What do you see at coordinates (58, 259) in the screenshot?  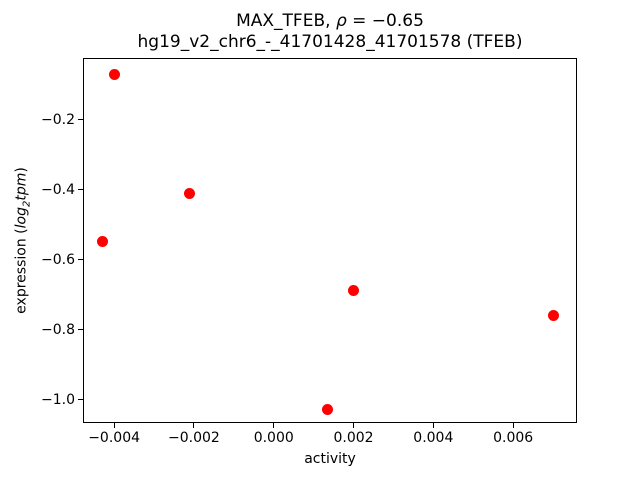 I see `y-tick-label: −0.6` at bounding box center [58, 259].